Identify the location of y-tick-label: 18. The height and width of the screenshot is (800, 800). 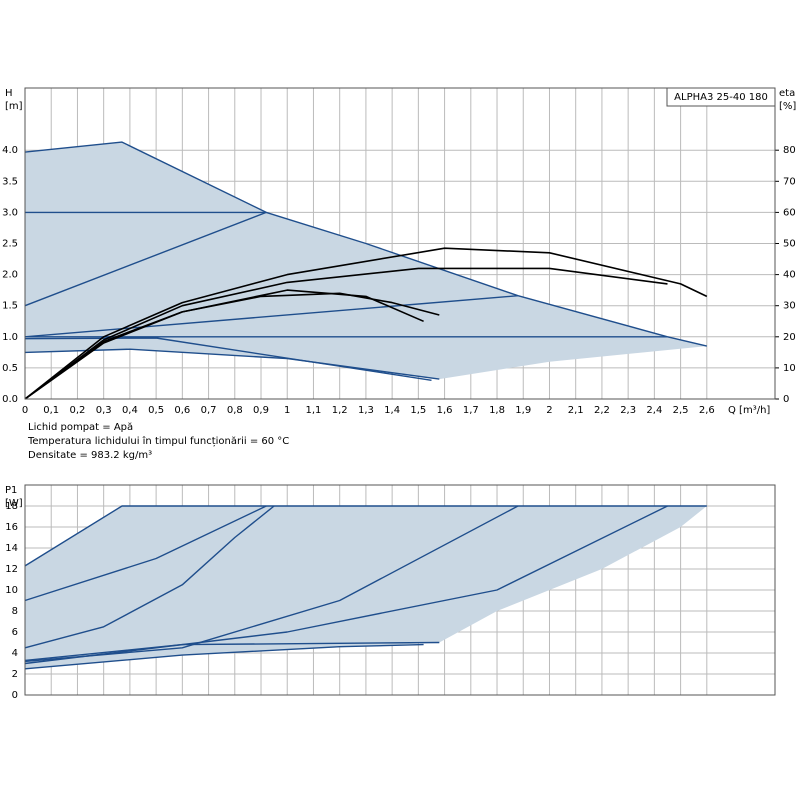
(11, 506).